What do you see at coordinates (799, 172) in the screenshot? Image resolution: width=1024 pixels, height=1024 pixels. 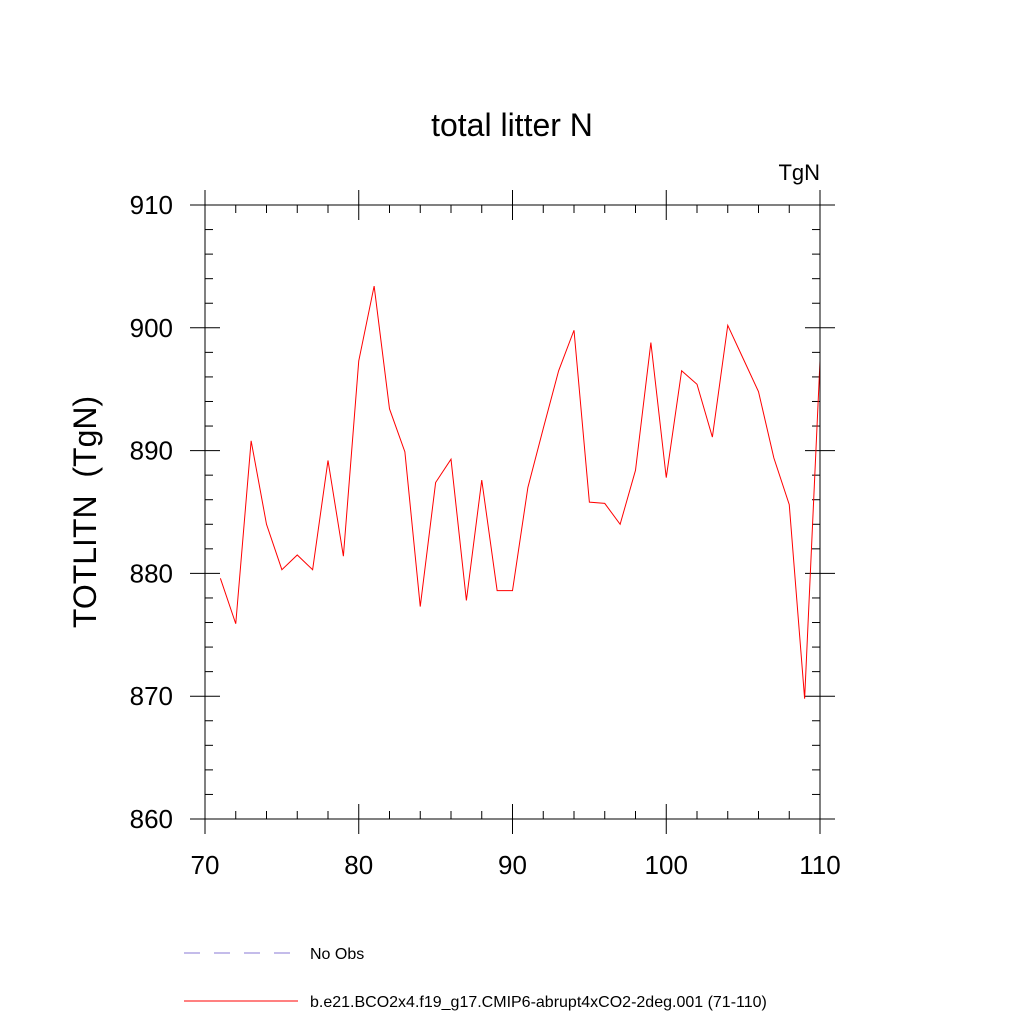 I see `units-label: TgN` at bounding box center [799, 172].